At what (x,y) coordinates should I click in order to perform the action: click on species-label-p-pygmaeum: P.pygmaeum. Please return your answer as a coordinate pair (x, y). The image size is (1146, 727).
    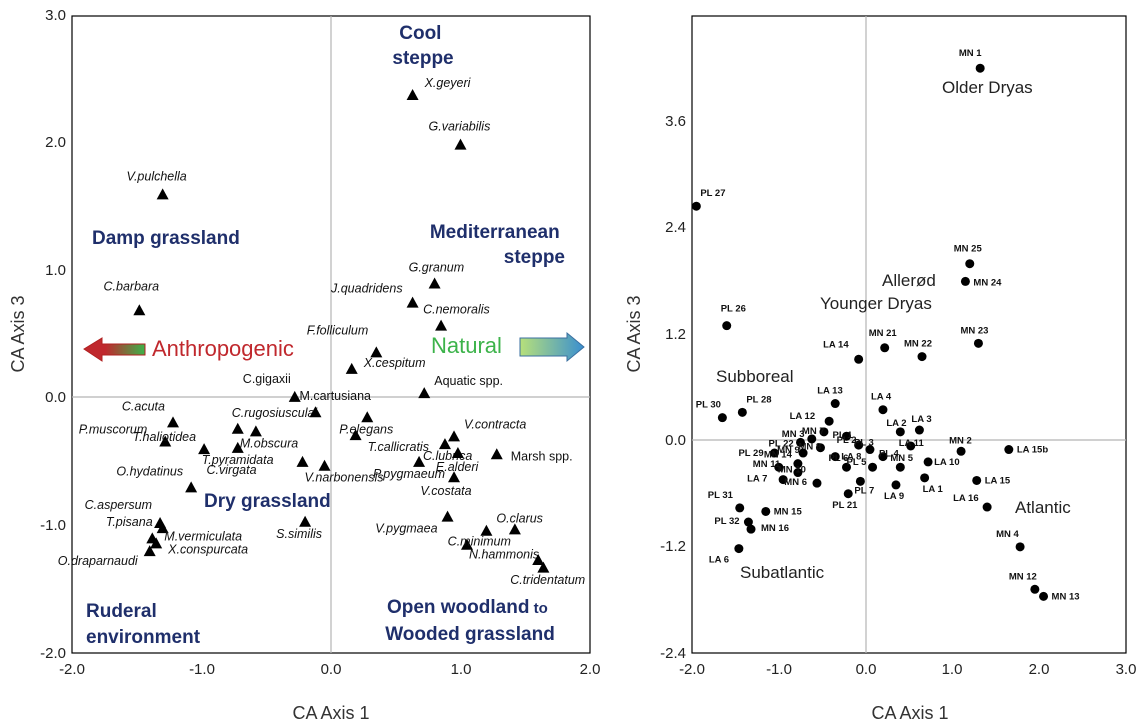
    Looking at the image, I should click on (409, 474).